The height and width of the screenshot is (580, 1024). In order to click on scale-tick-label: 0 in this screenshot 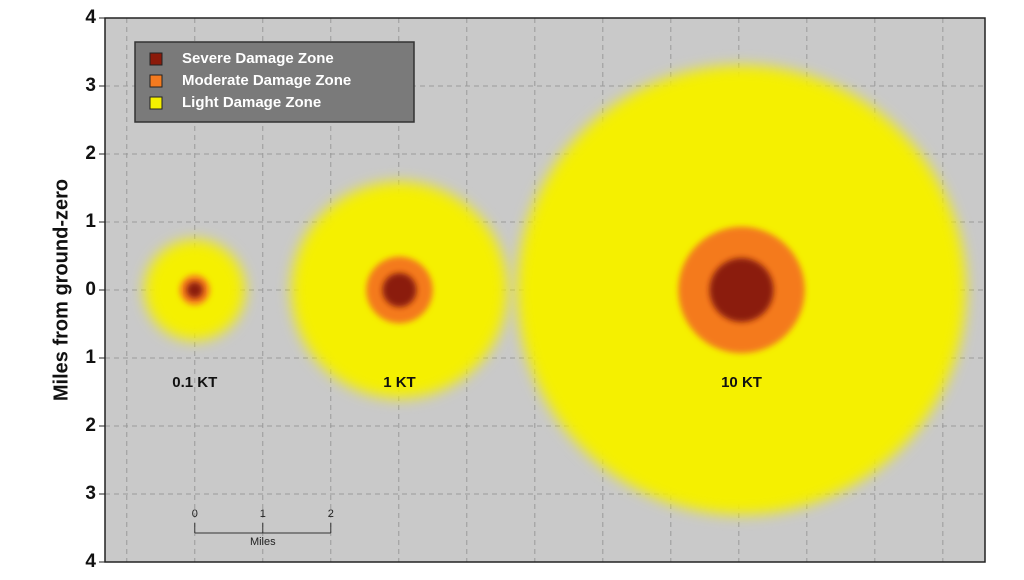, I will do `click(195, 514)`.